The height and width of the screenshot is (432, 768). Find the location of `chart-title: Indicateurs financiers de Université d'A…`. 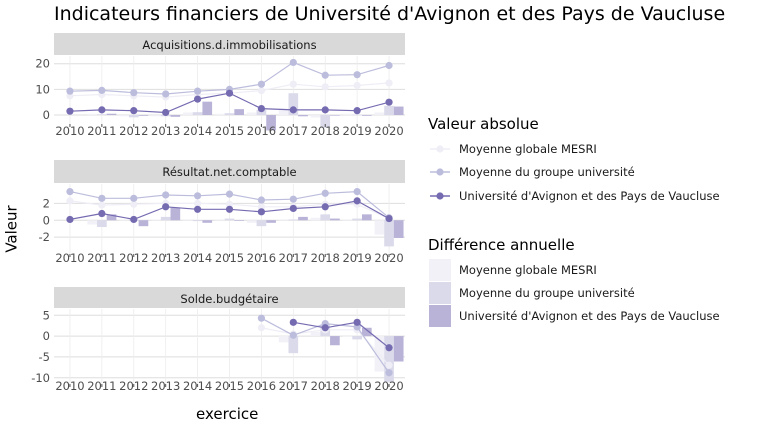

chart-title: Indicateurs financiers de Université d'A… is located at coordinates (390, 14).